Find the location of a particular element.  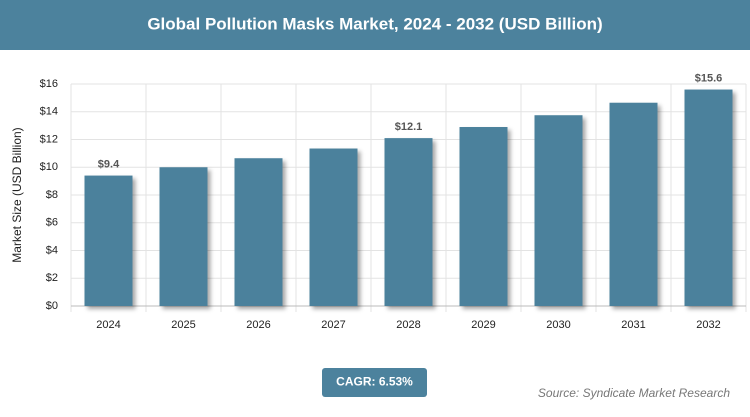

y-tick-label: $8 is located at coordinates (52, 195).